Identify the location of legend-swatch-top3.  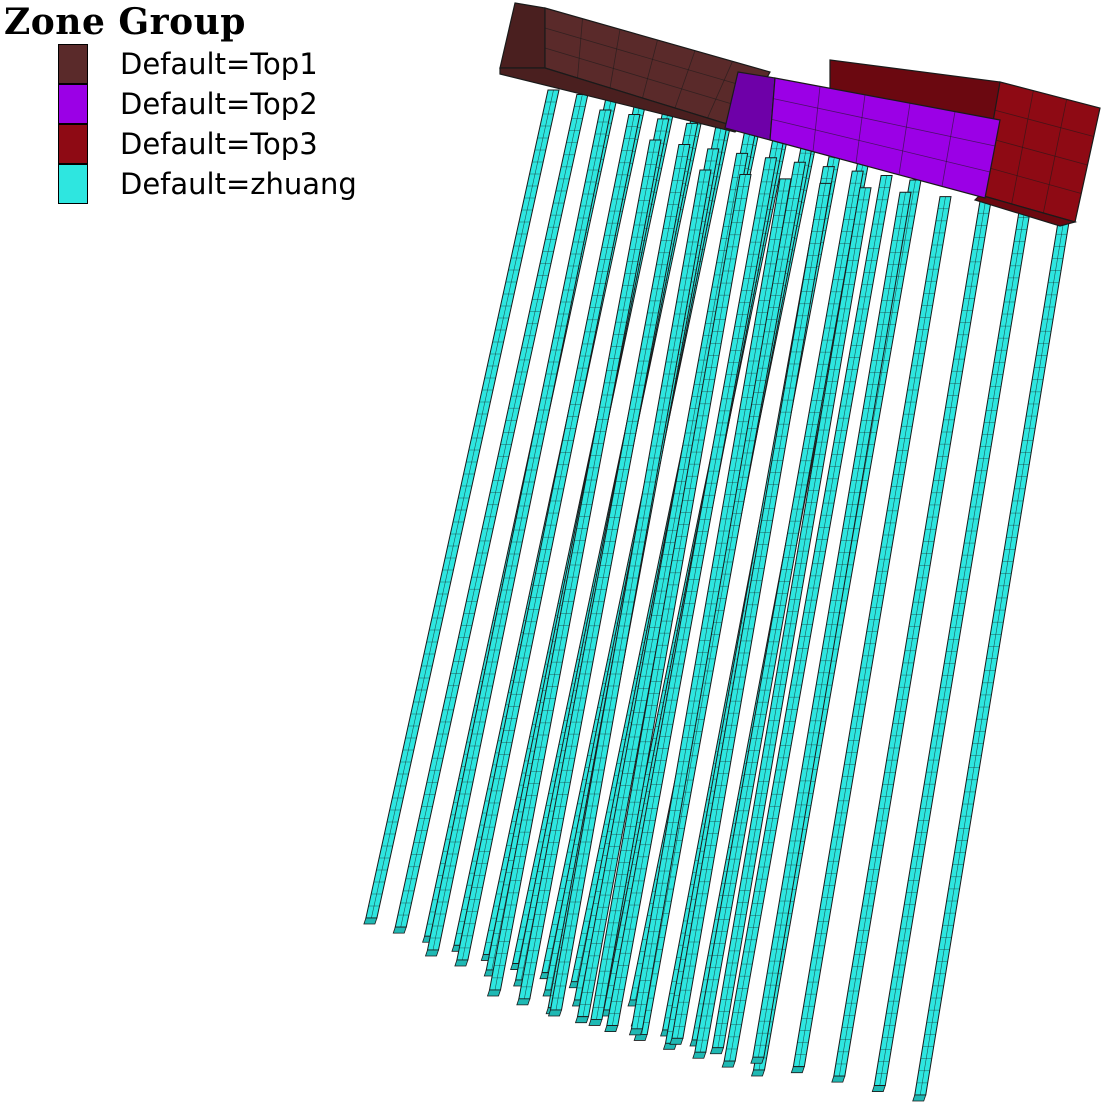
(73, 144).